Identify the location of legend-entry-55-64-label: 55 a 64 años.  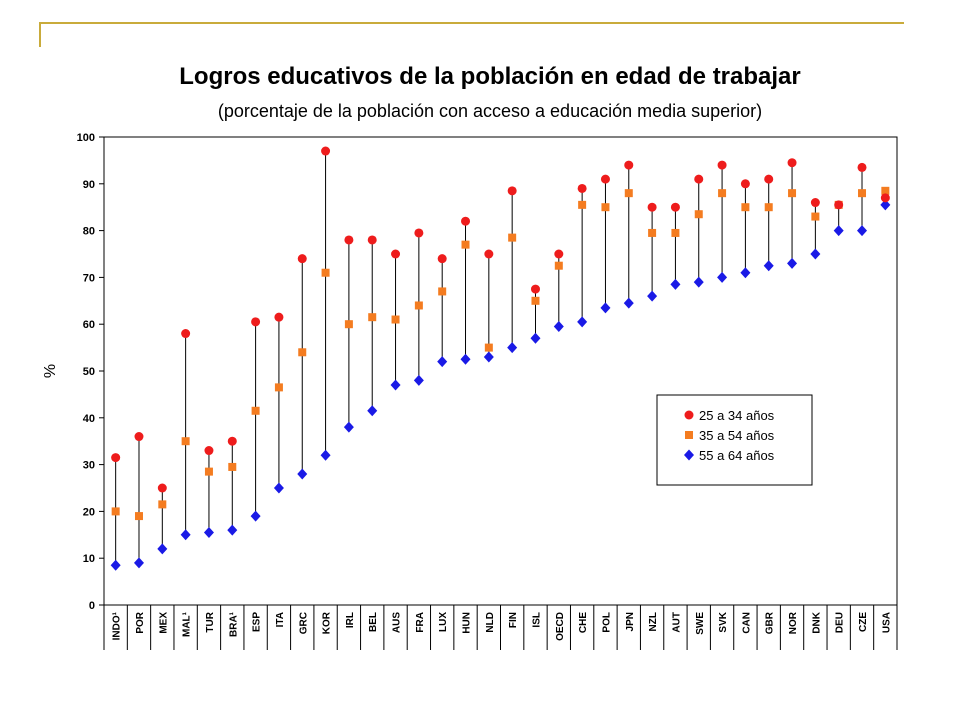
(737, 455).